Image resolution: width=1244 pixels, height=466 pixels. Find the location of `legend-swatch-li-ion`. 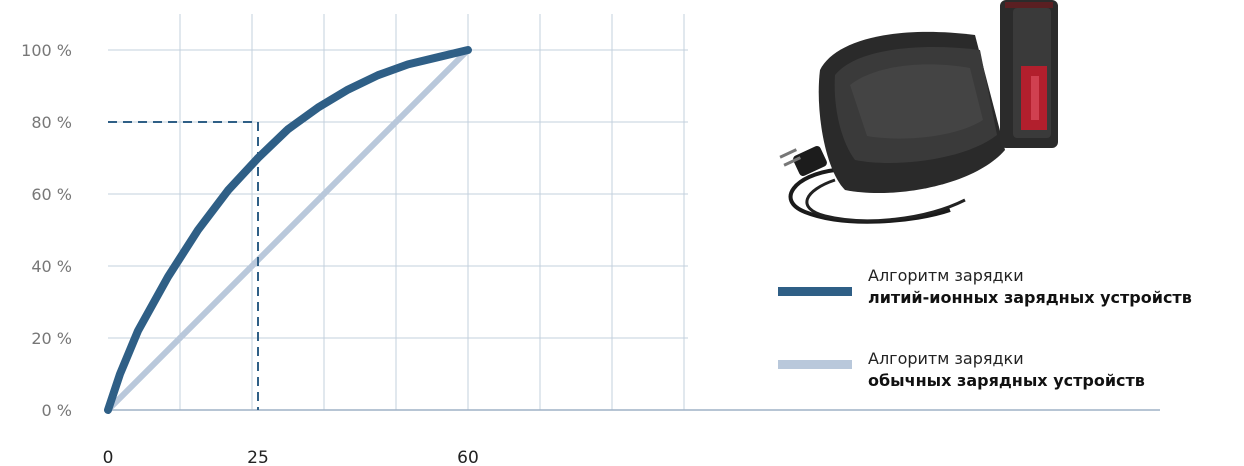

legend-swatch-li-ion is located at coordinates (815, 291).